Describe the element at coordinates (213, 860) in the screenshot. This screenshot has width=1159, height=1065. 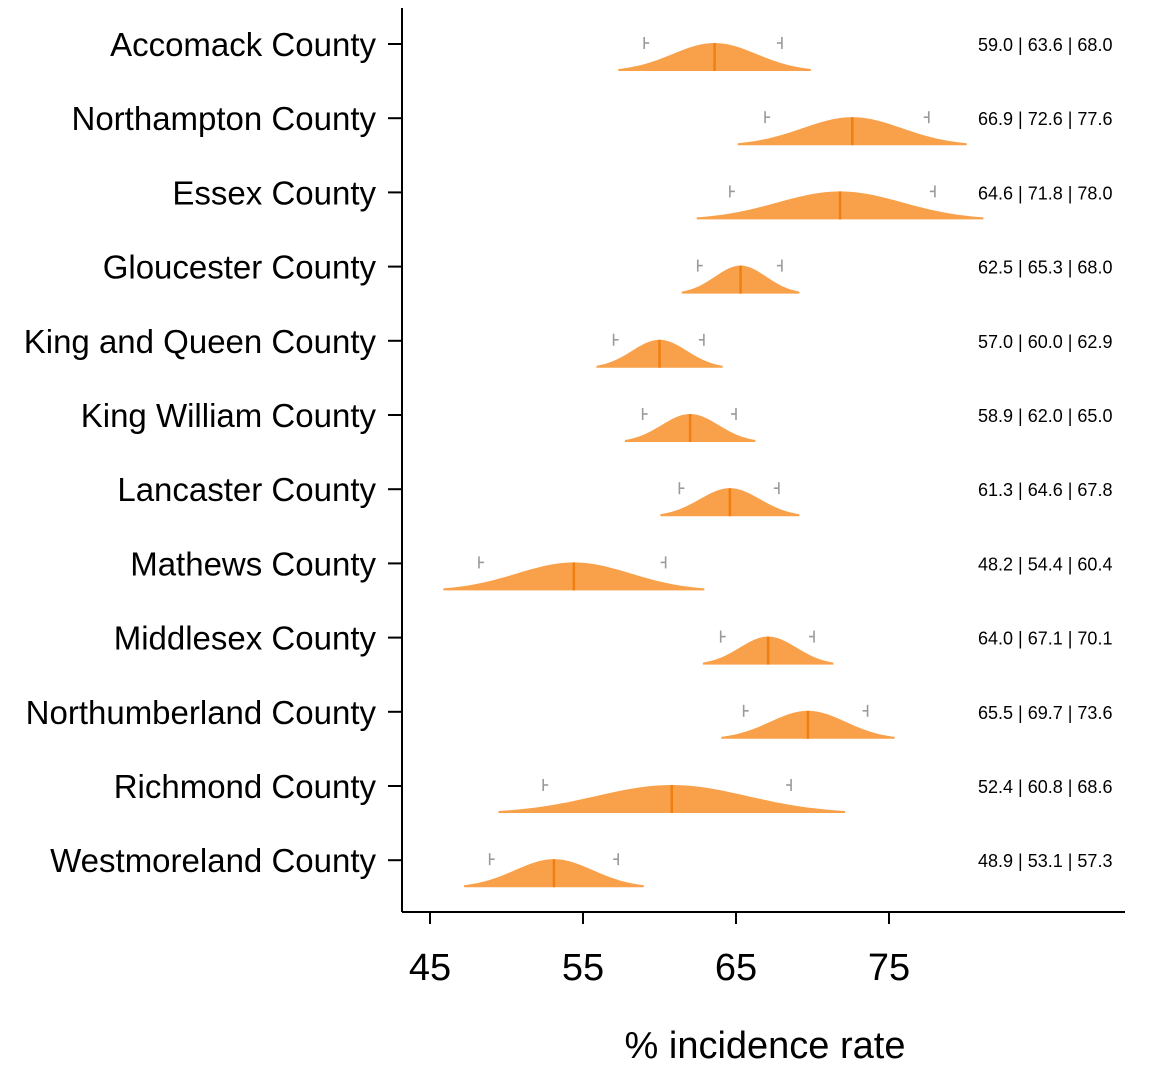
I see `category-label: Westmoreland County` at that location.